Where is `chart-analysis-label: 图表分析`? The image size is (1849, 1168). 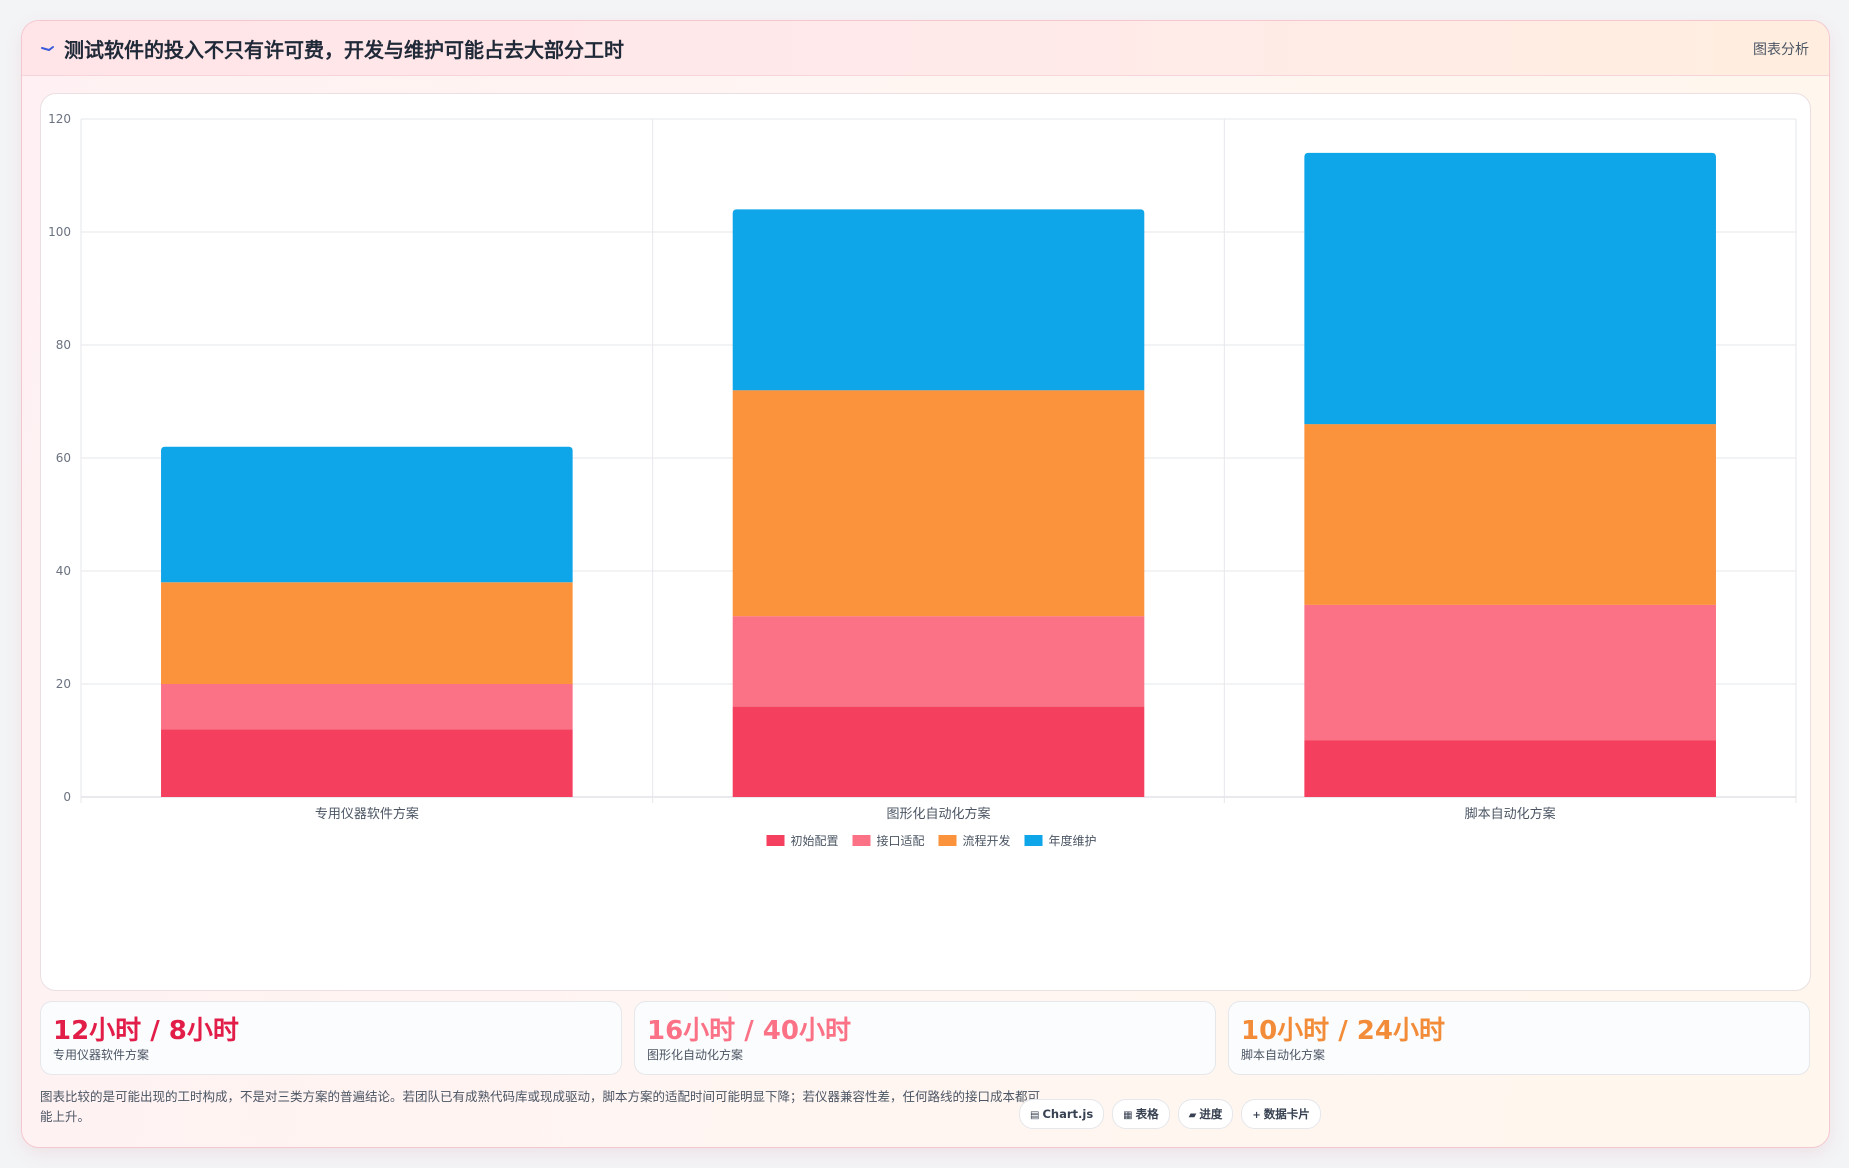 chart-analysis-label: 图表分析 is located at coordinates (1781, 50).